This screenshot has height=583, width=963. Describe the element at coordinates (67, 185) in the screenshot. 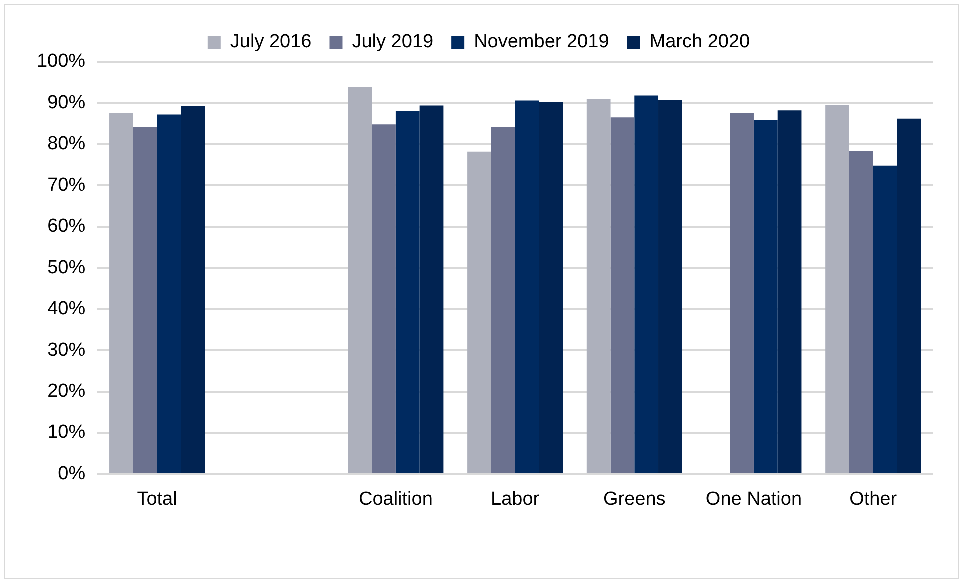

I see `y-tick-label: 70%` at that location.